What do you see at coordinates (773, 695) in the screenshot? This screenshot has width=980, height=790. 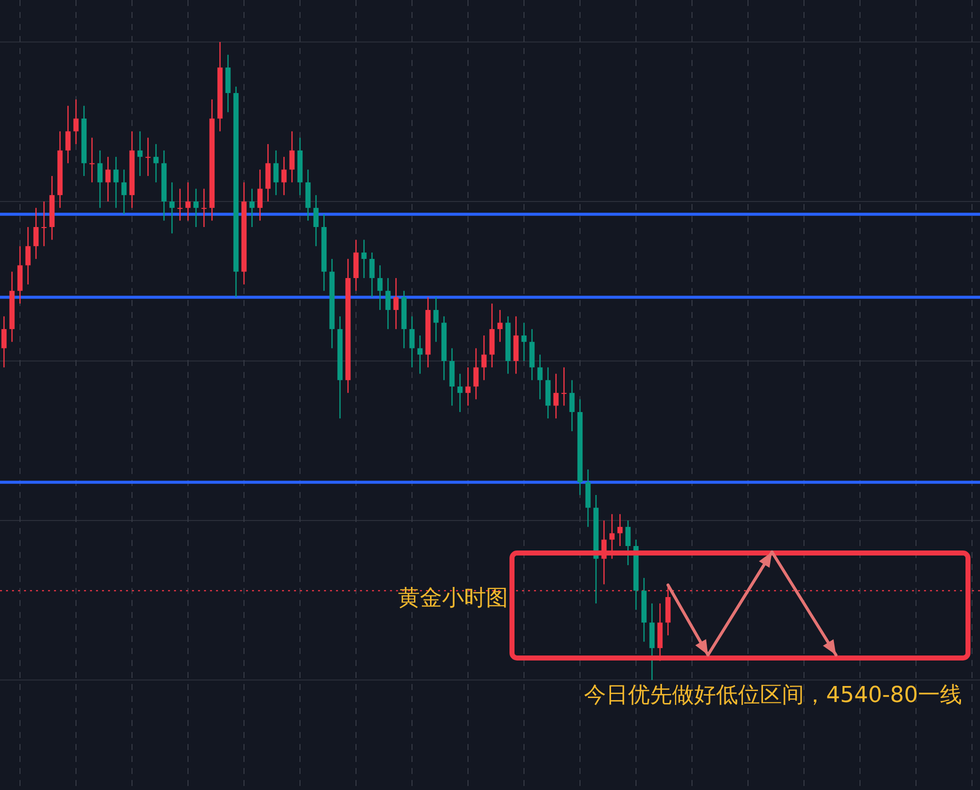 I see `annotation: 今日优先做好低位区间，4540-80一线` at bounding box center [773, 695].